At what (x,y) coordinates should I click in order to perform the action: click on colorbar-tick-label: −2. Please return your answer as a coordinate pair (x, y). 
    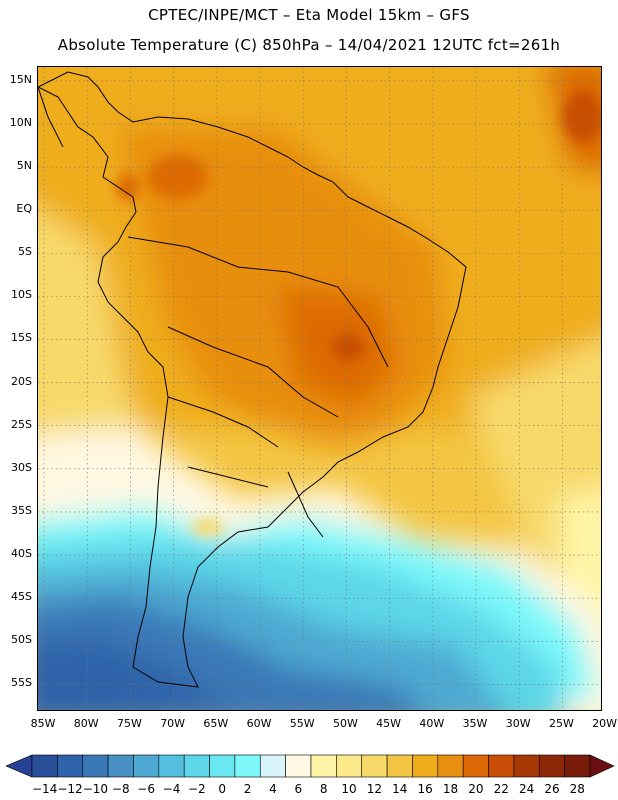
    Looking at the image, I should click on (197, 789).